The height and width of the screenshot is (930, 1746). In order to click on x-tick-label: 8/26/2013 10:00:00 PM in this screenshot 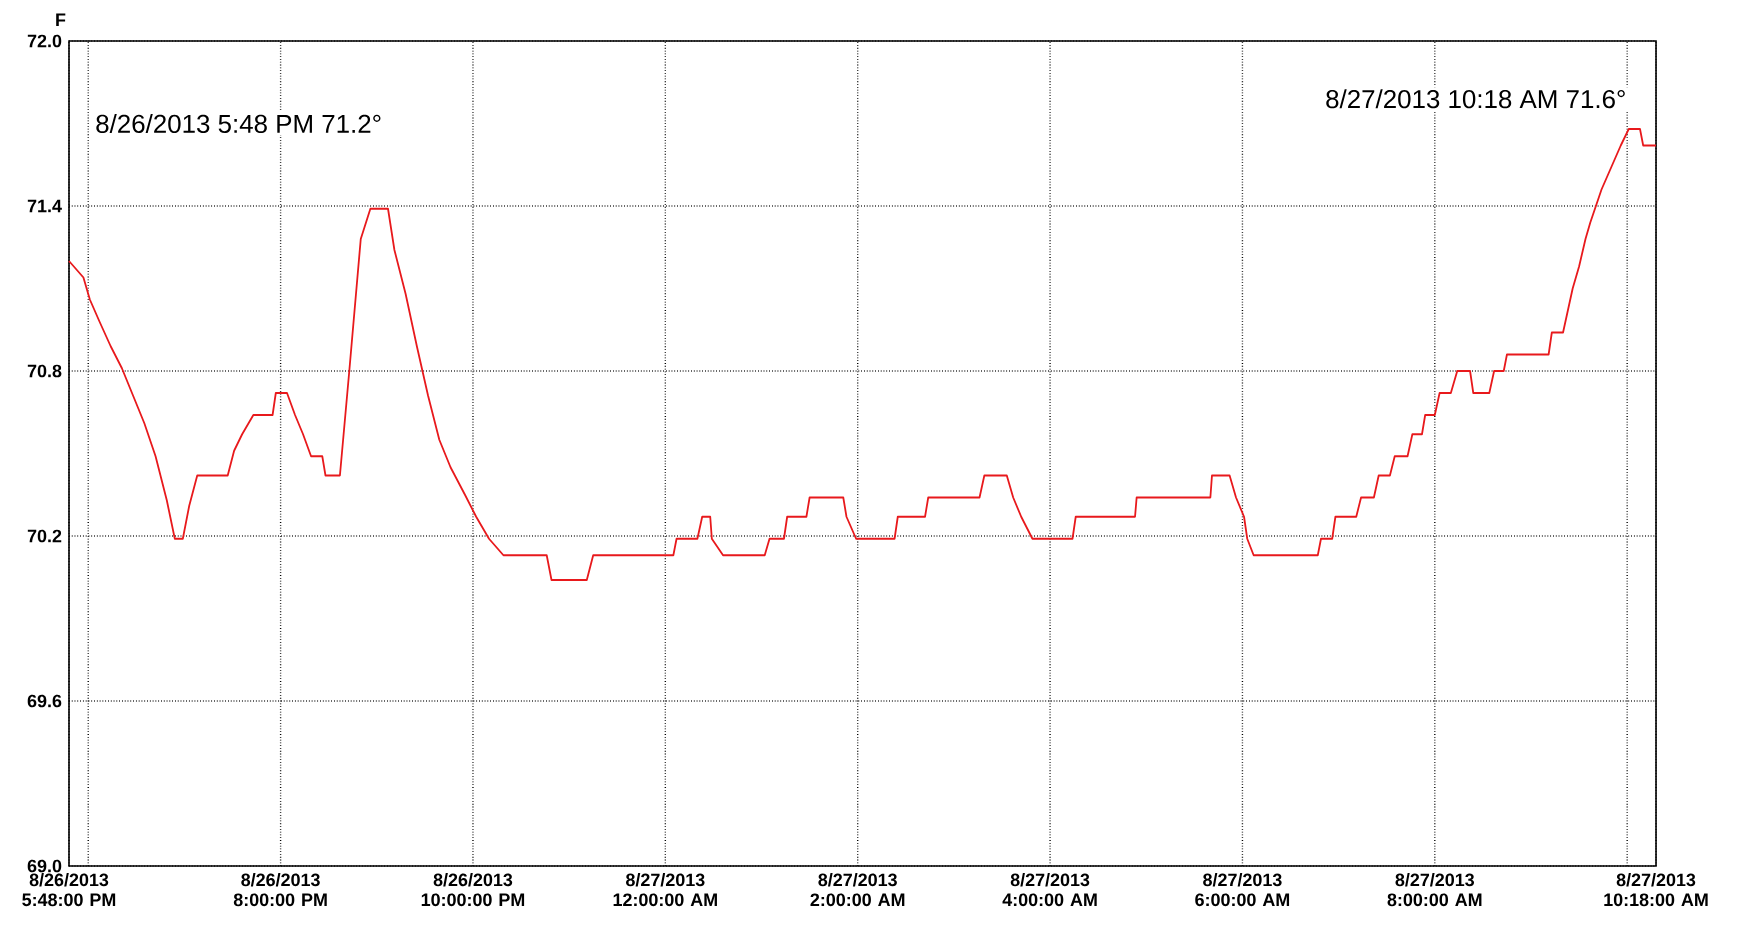, I will do `click(473, 890)`.